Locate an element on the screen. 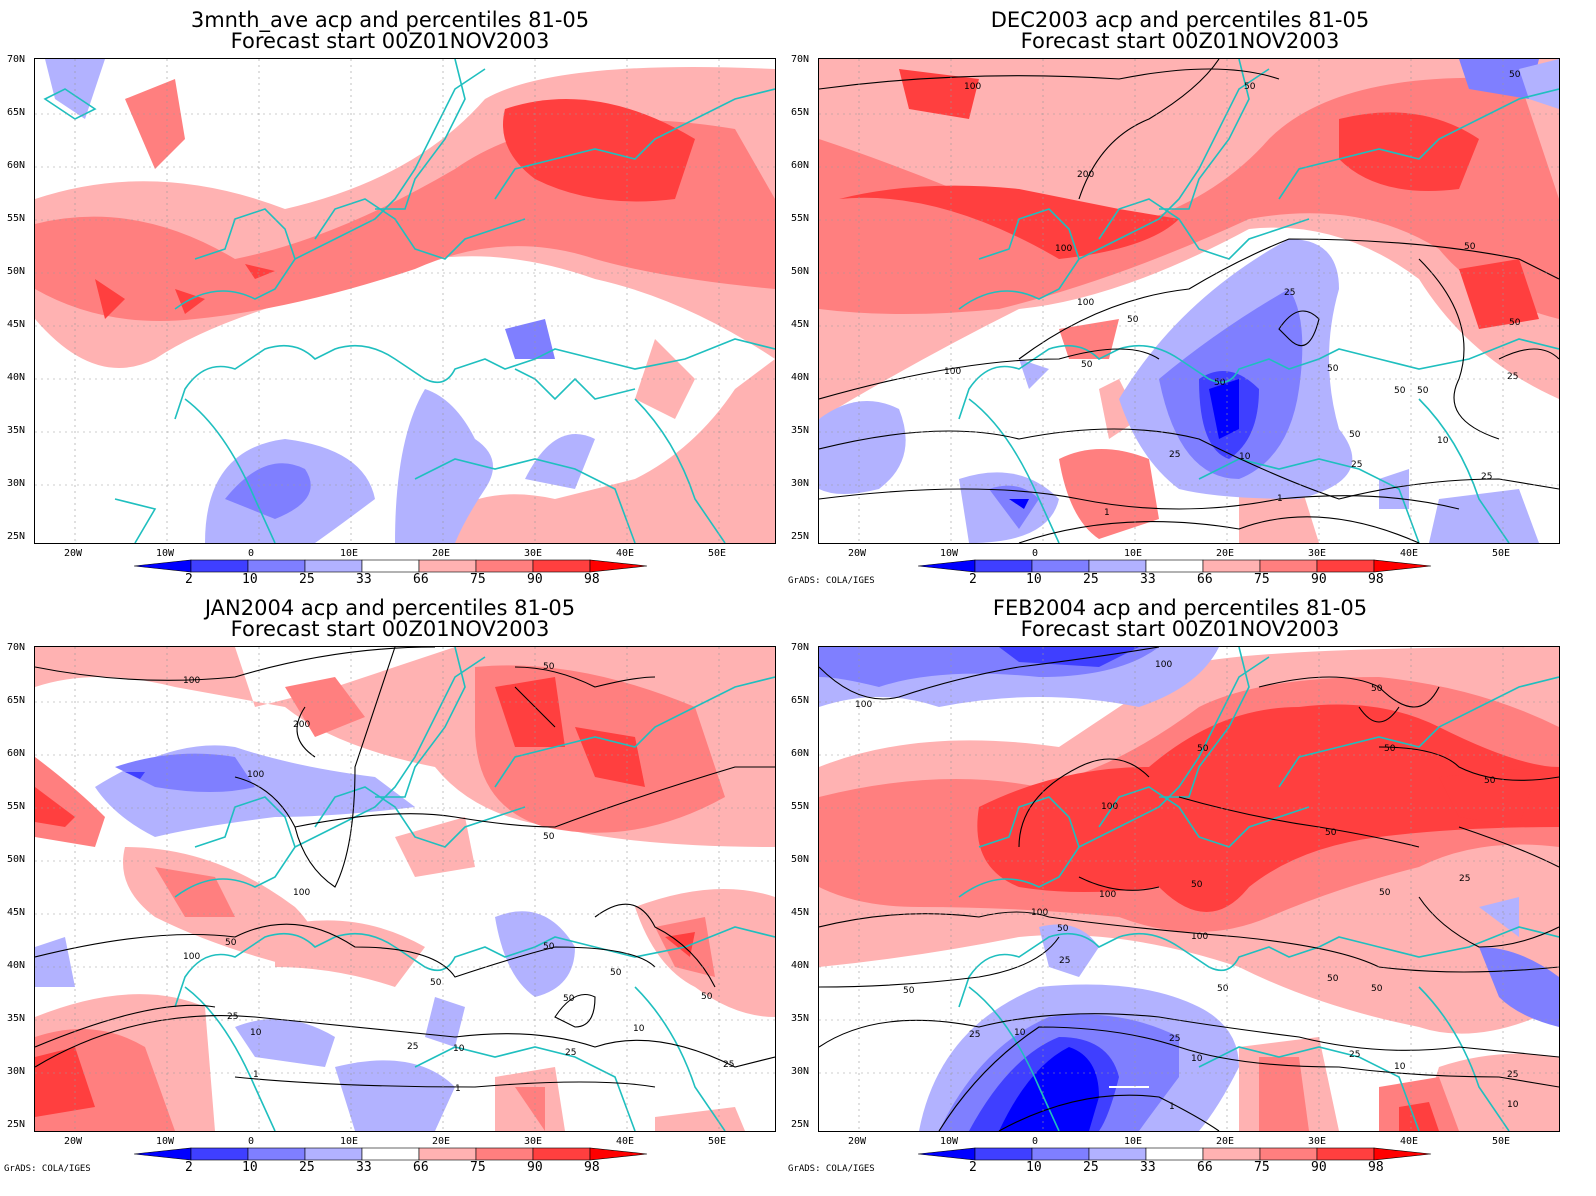  lon-tick-label: 20W is located at coordinates (857, 1141).